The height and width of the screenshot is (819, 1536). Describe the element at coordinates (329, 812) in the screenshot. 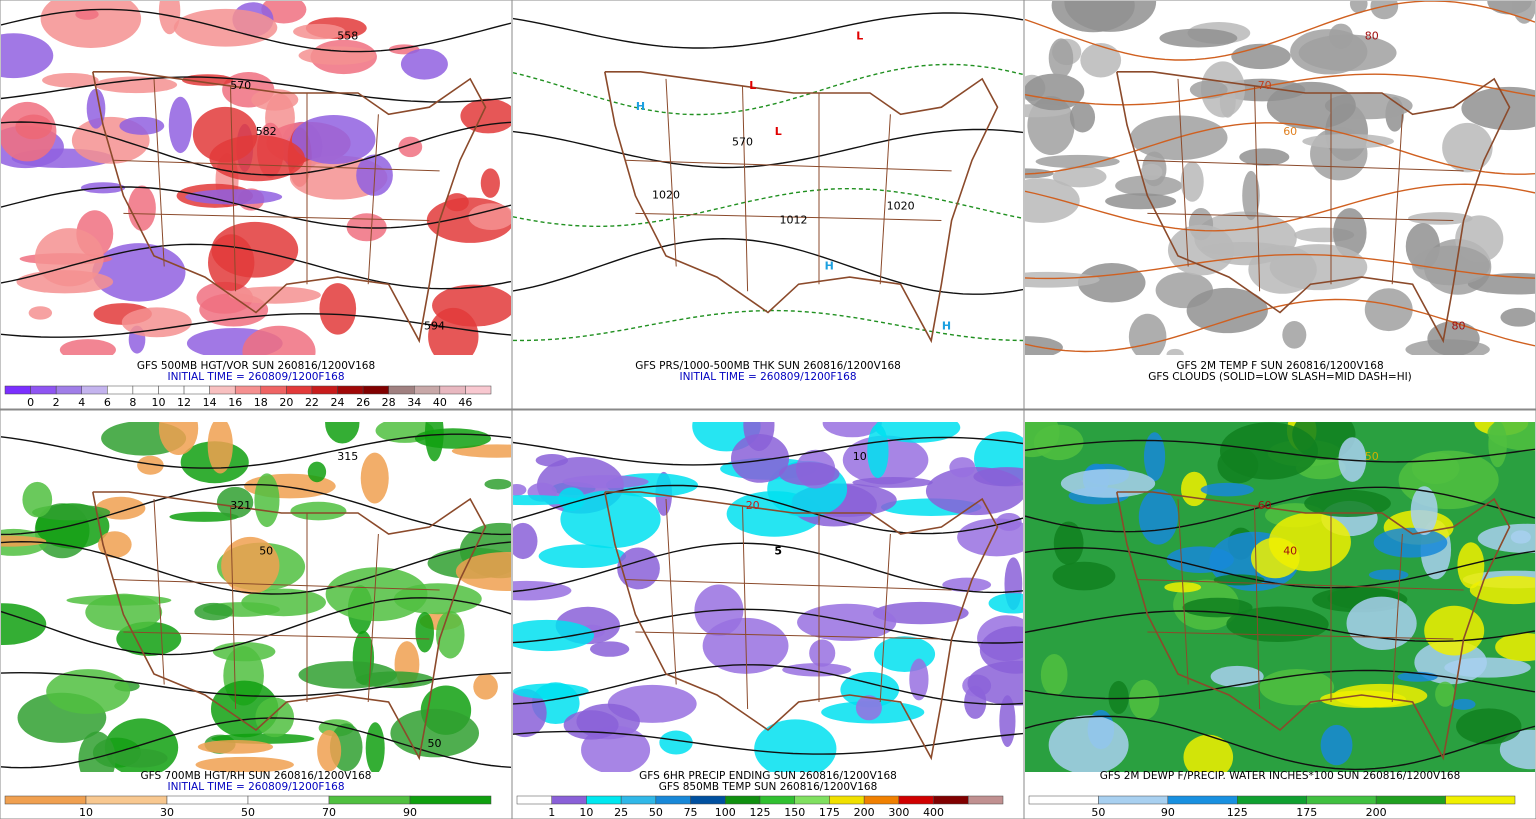

I see `colorbar-label: 70` at that location.